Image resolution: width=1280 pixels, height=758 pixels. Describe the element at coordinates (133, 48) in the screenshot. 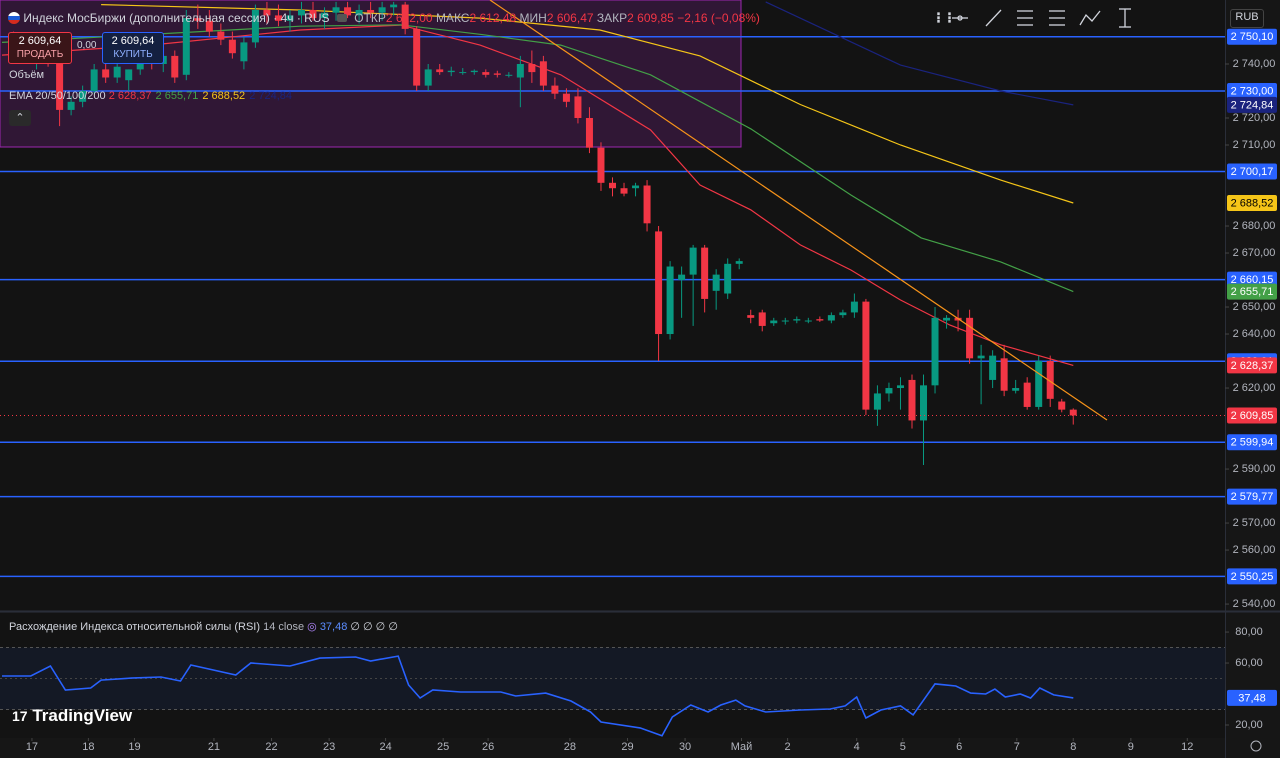

I see `buy-button: 2 609,64 КУПИТЬ` at that location.